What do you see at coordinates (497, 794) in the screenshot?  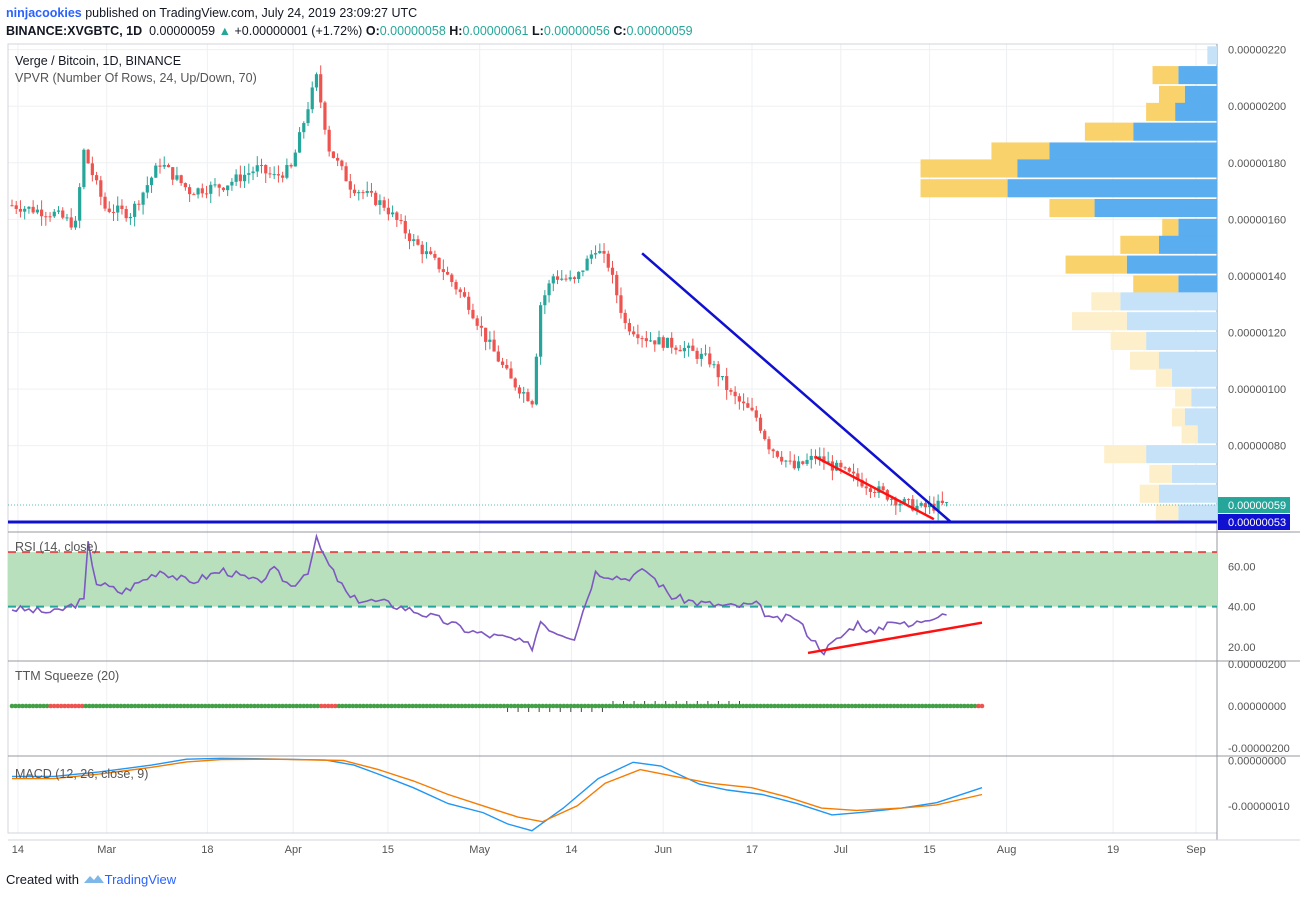 I see `macd-line` at bounding box center [497, 794].